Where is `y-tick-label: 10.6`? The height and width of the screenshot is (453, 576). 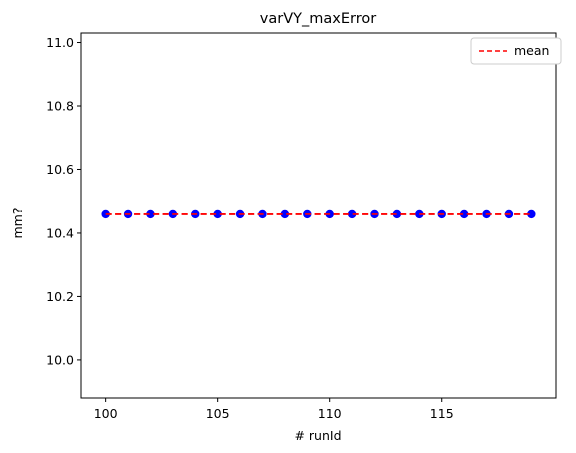
y-tick-label: 10.6 is located at coordinates (60, 169).